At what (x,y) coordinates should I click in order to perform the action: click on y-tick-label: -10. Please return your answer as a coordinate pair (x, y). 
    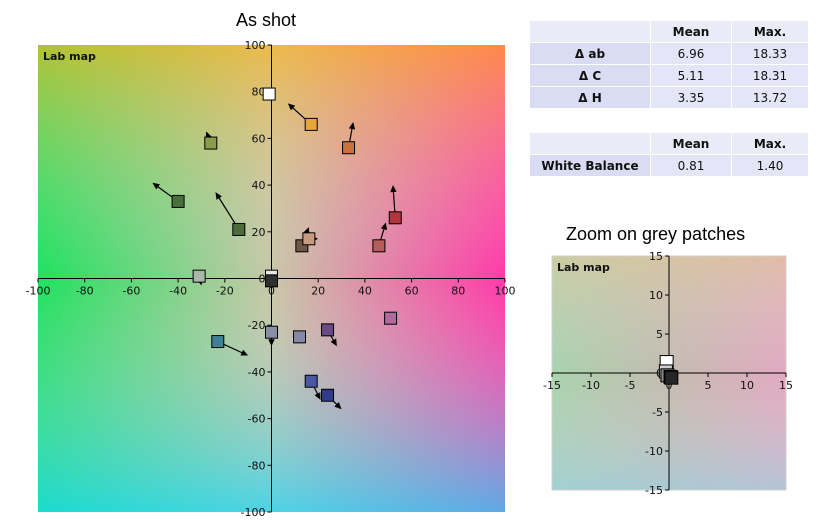
    Looking at the image, I should click on (654, 451).